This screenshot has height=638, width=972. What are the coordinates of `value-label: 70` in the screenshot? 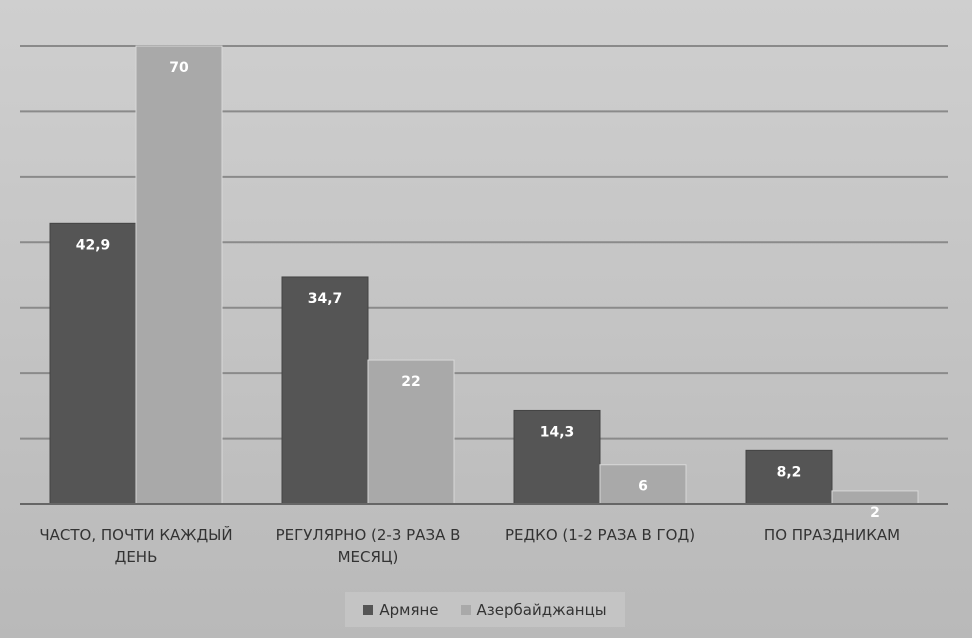 It's located at (179, 68).